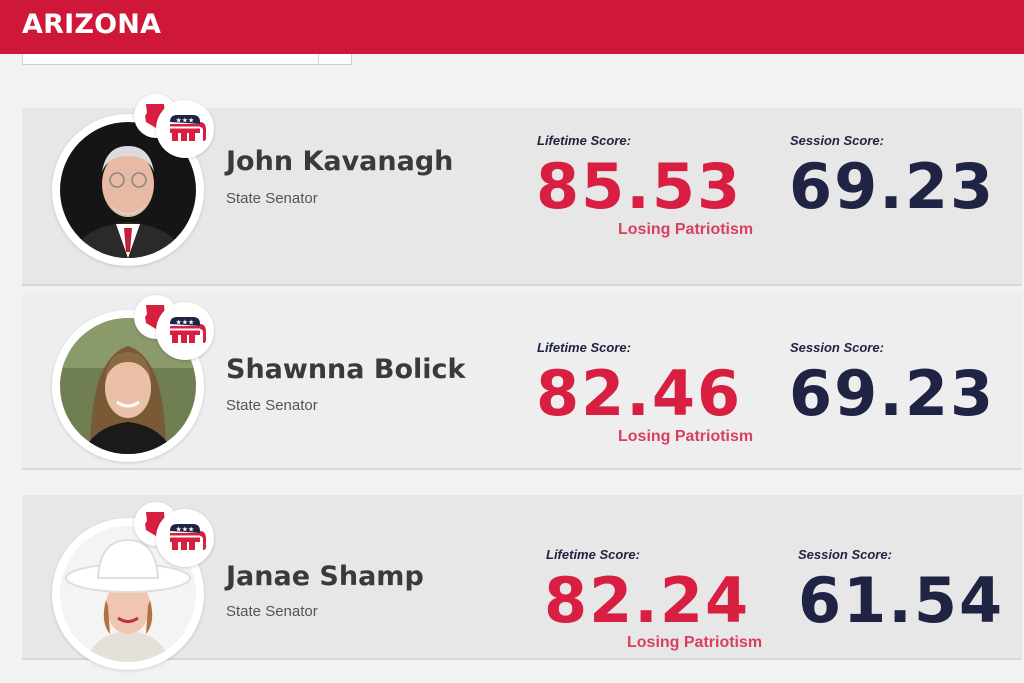 Image resolution: width=1024 pixels, height=683 pixels. What do you see at coordinates (647, 600) in the screenshot?
I see `lifetime-score-value: 82.24` at bounding box center [647, 600].